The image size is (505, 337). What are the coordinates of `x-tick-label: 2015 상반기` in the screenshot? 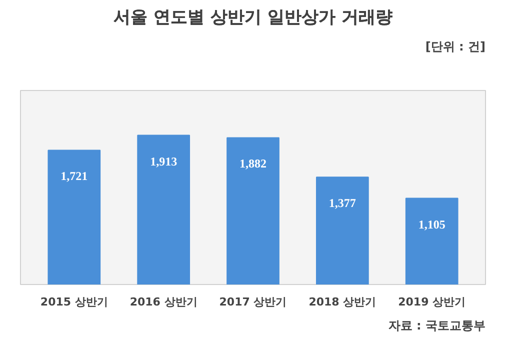 It's located at (74, 302).